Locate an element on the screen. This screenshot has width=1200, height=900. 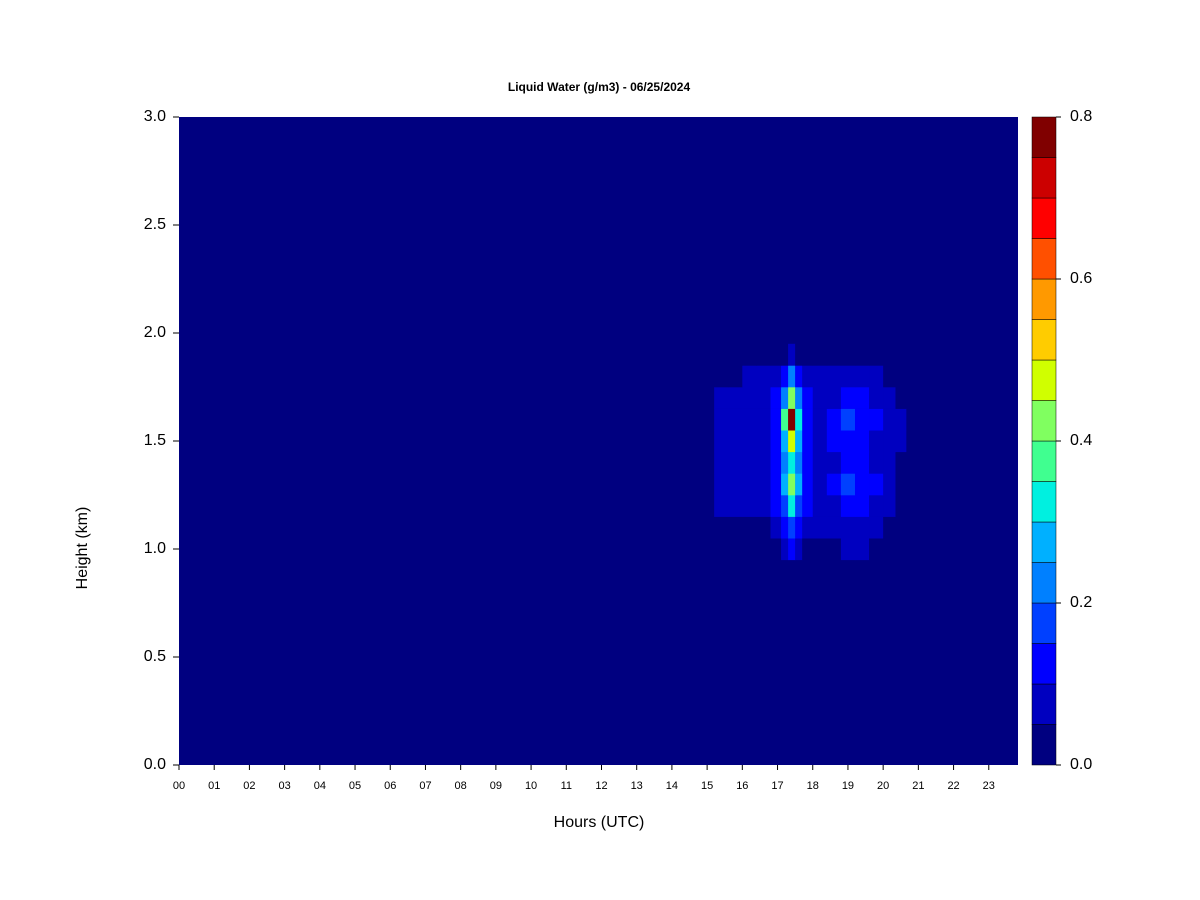
x-tick-label: 01 is located at coordinates (214, 786).